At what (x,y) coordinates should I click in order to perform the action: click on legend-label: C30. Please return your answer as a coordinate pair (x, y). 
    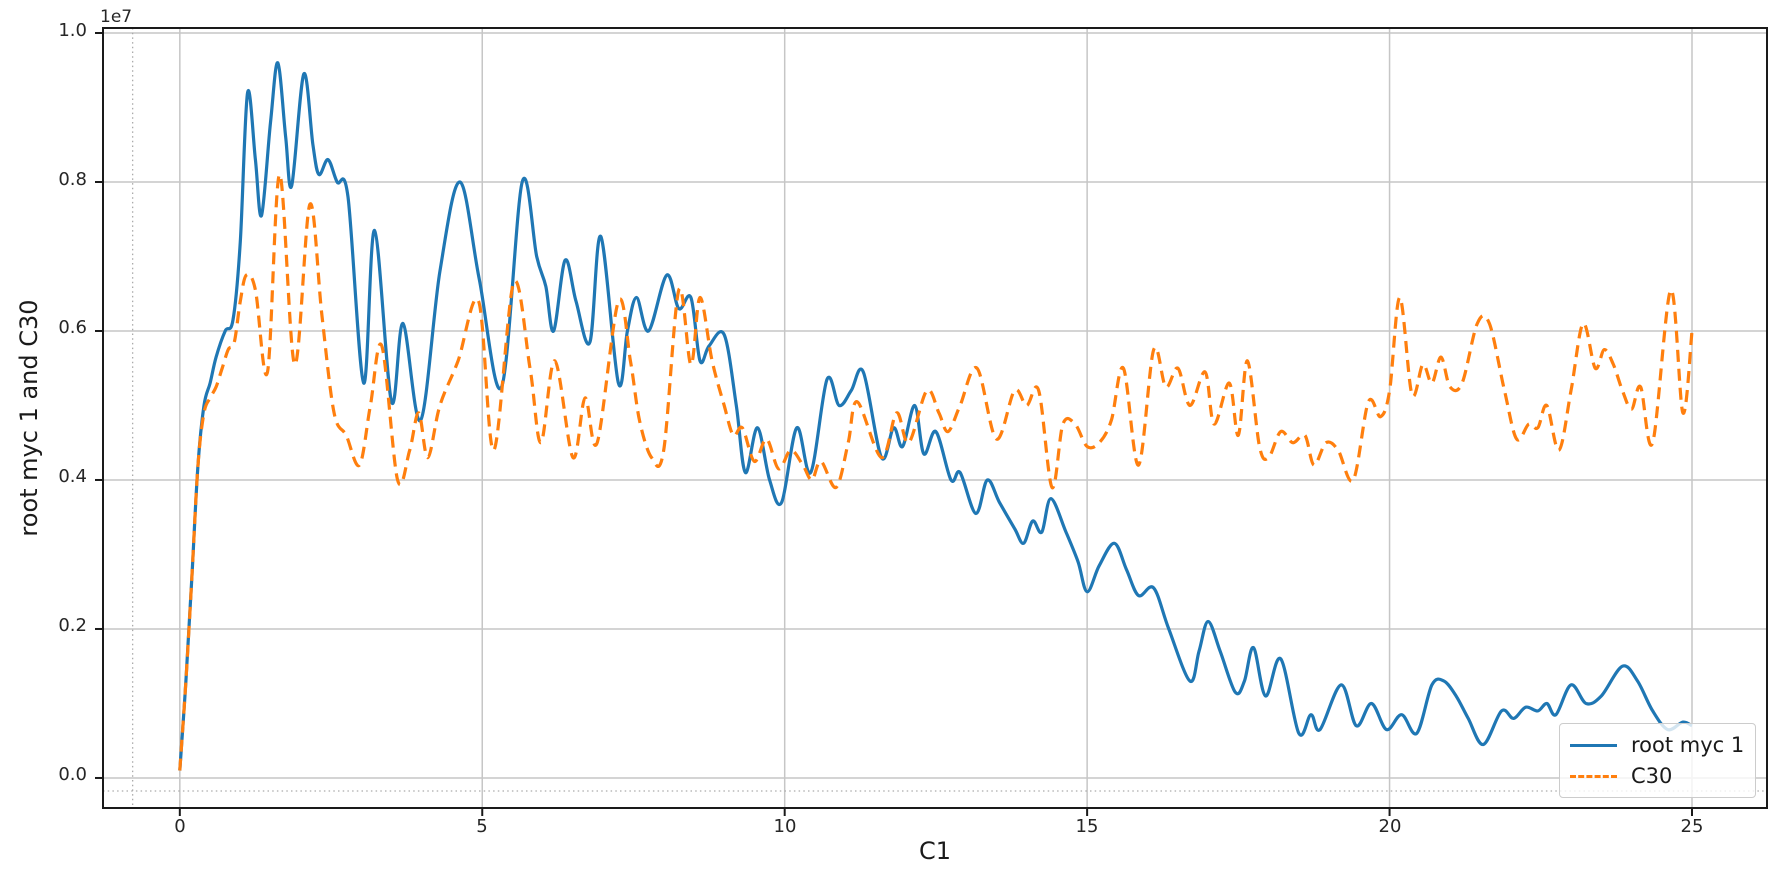
    Looking at the image, I should click on (1652, 776).